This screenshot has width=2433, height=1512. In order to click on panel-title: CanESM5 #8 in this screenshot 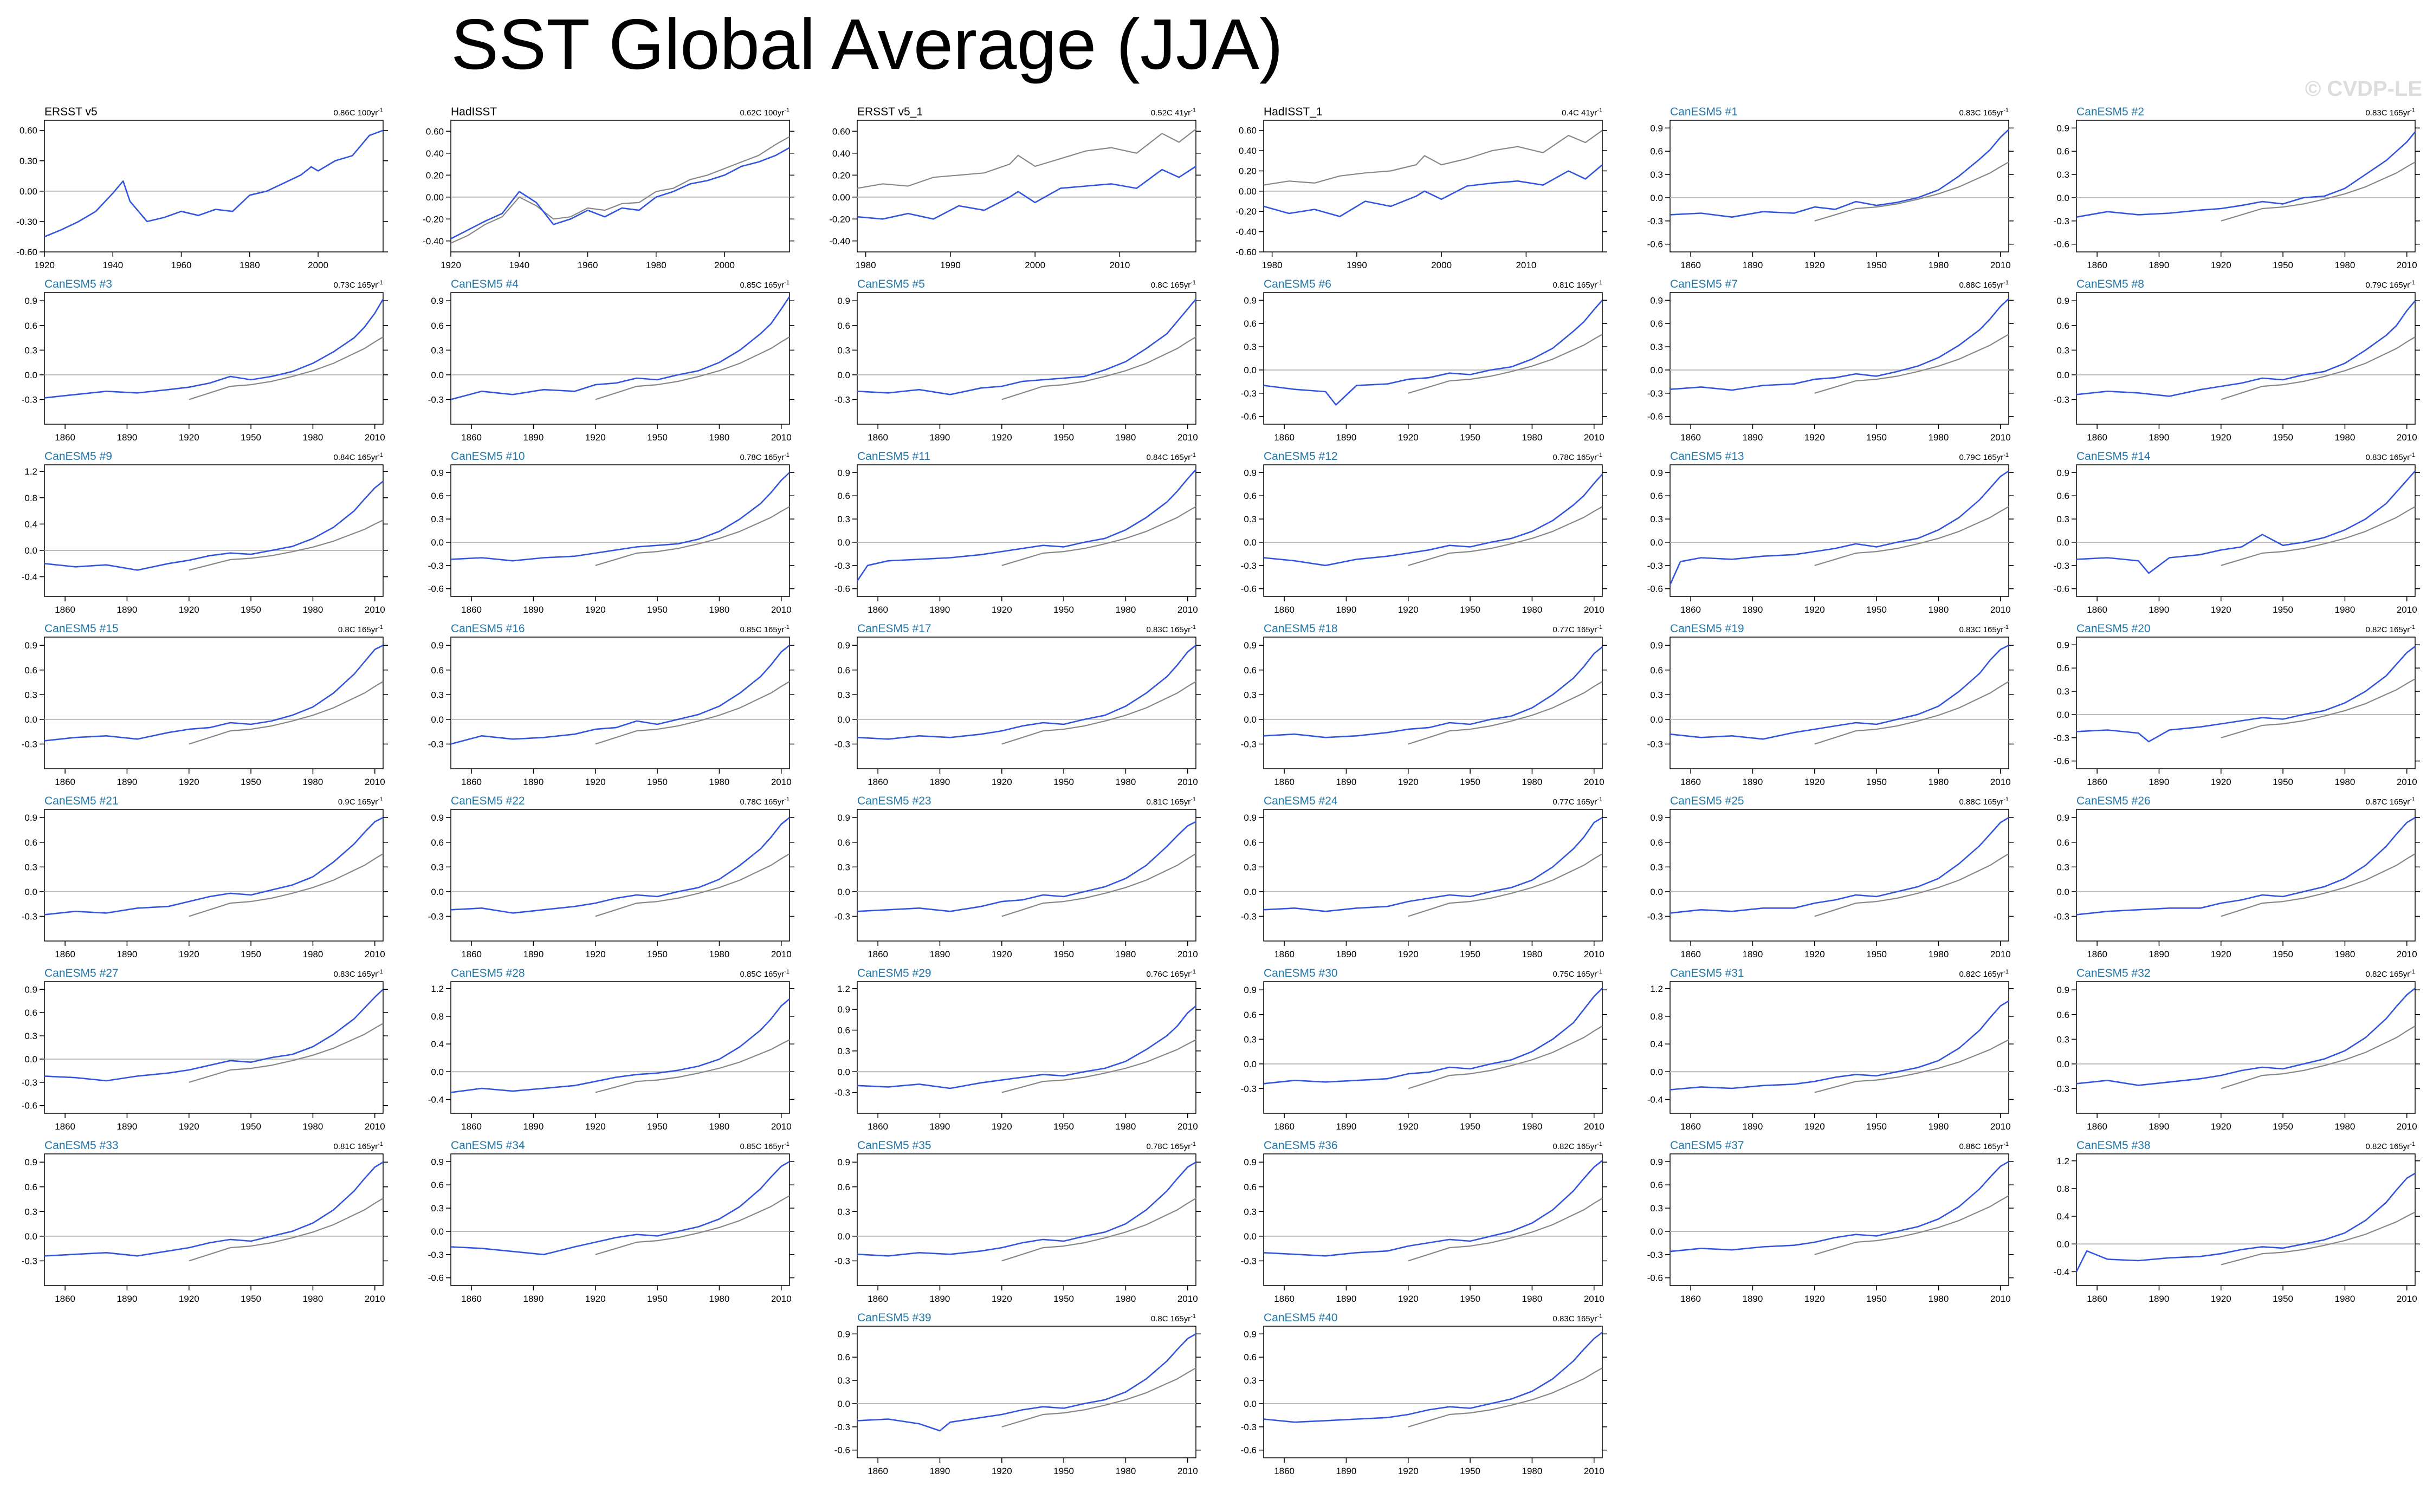, I will do `click(2110, 284)`.